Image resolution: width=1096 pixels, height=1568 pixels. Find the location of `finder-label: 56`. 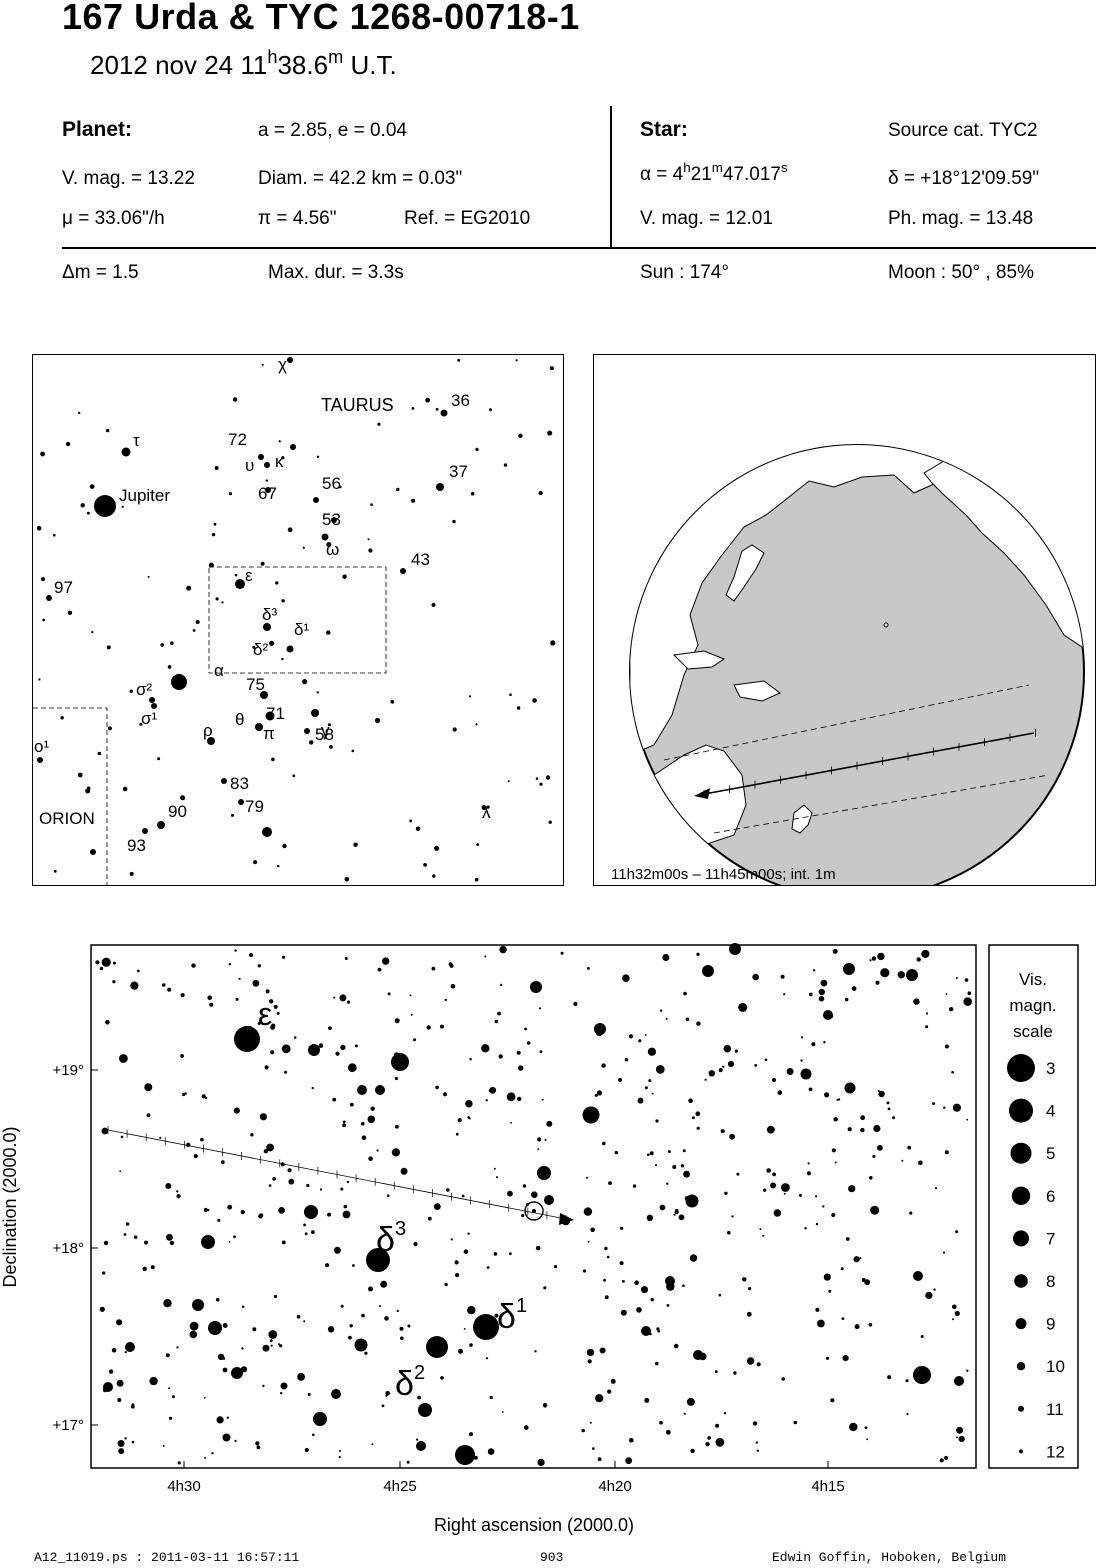

finder-label: 56 is located at coordinates (331, 483).